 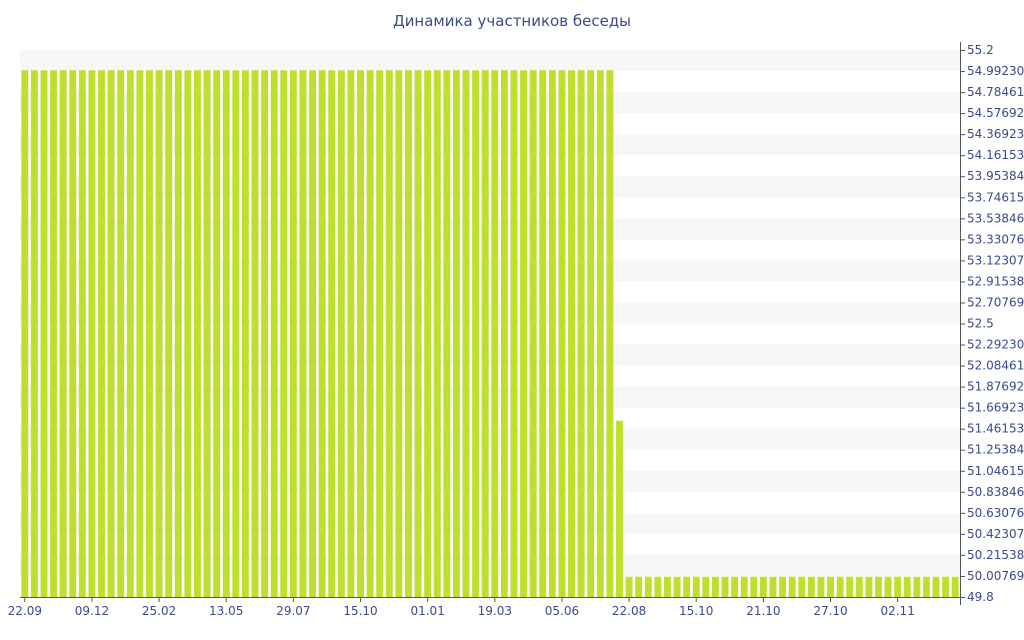 I want to click on grid-stripe, so click(x=490, y=61).